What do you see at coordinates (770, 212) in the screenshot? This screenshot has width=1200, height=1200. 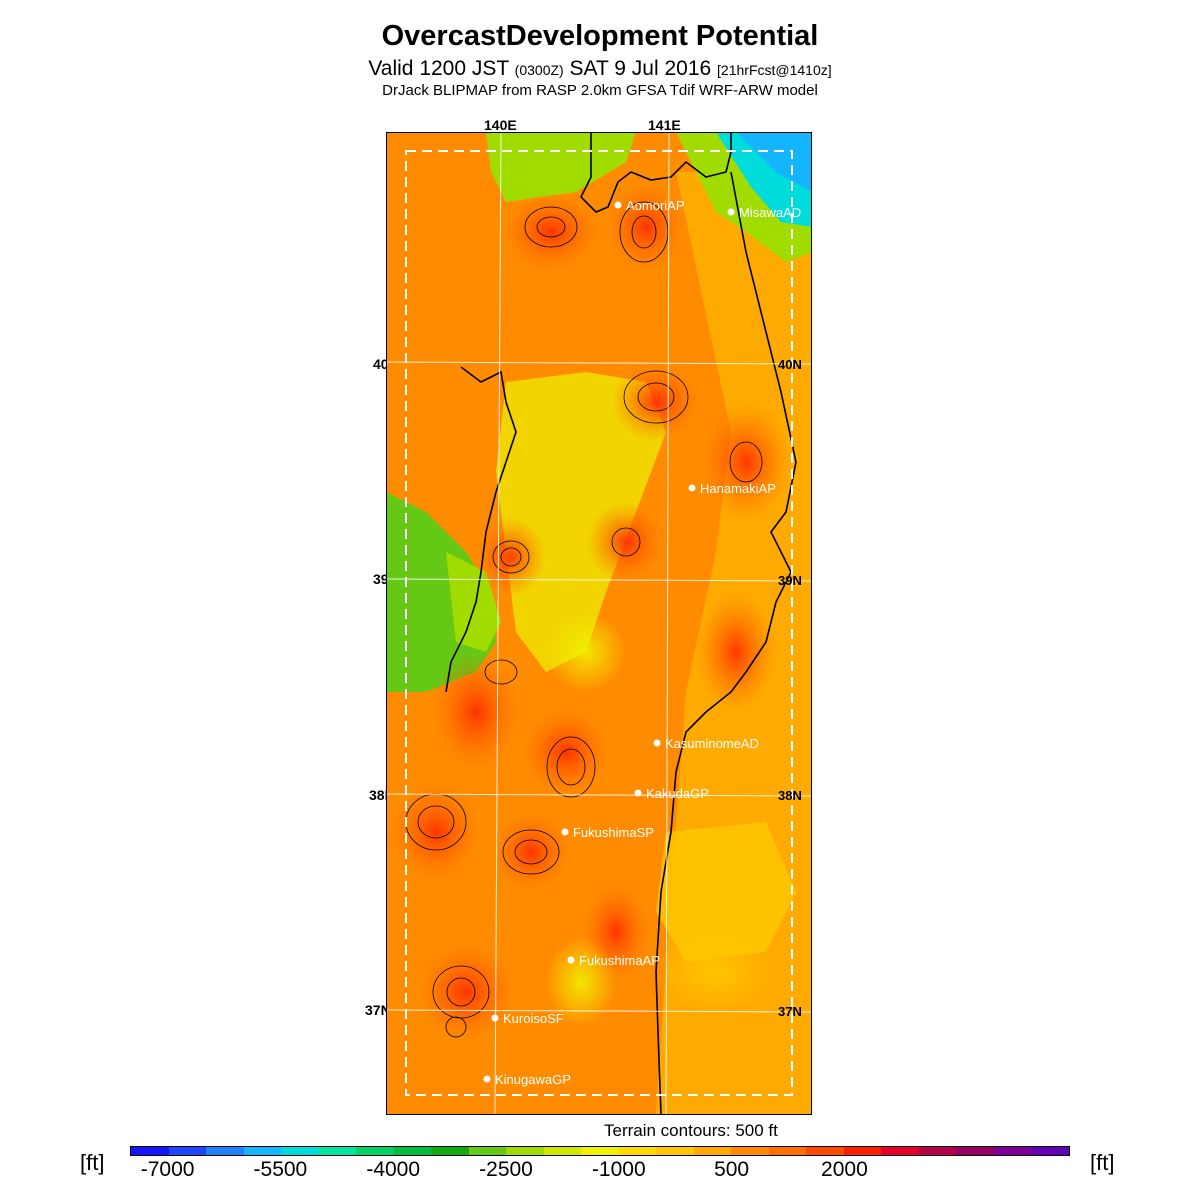 I see `site-label-misawa: MisawaAD` at bounding box center [770, 212].